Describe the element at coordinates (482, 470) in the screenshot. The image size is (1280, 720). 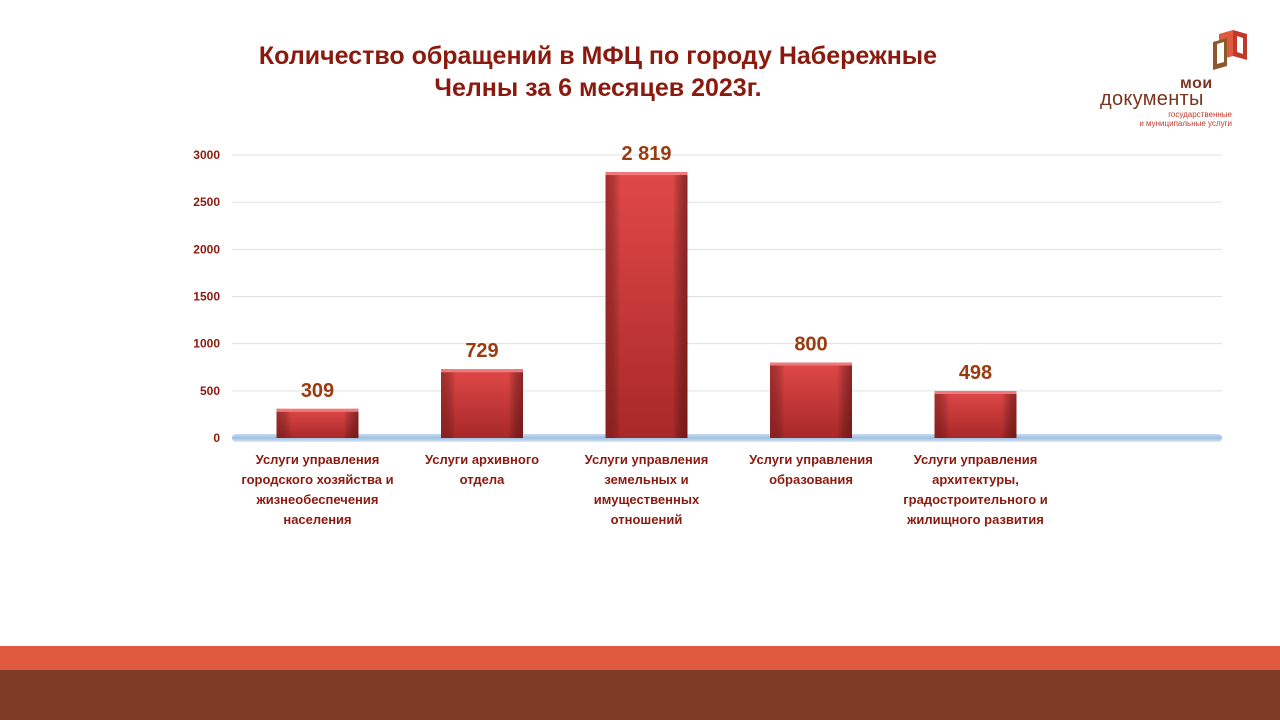
I see `x-tick-label: Услуги архивного отдела` at that location.